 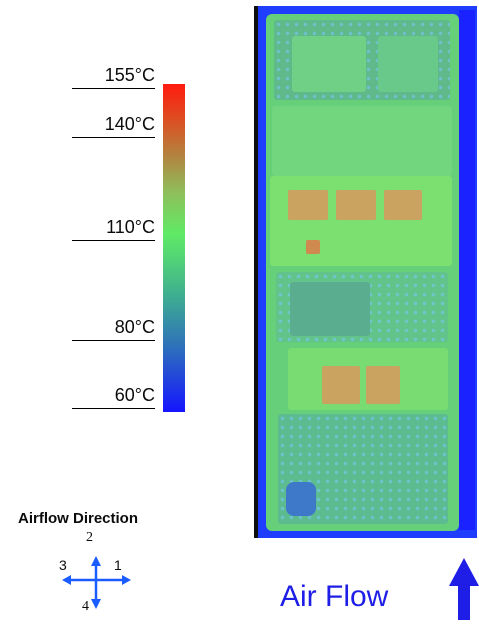 What do you see at coordinates (129, 75) in the screenshot?
I see `temp-label-155: 155°C` at bounding box center [129, 75].